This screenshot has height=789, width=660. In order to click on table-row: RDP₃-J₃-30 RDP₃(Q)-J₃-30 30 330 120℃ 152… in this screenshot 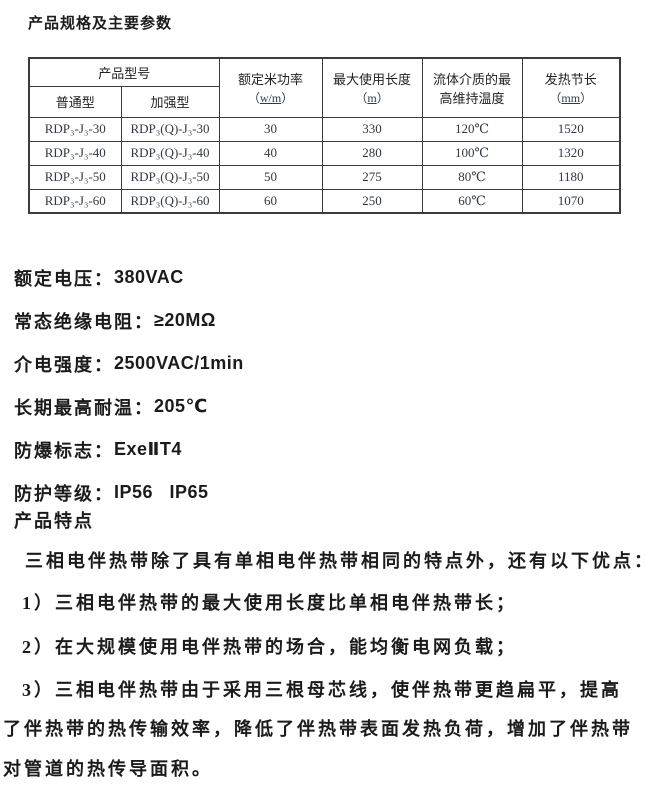, I will do `click(324, 129)`.